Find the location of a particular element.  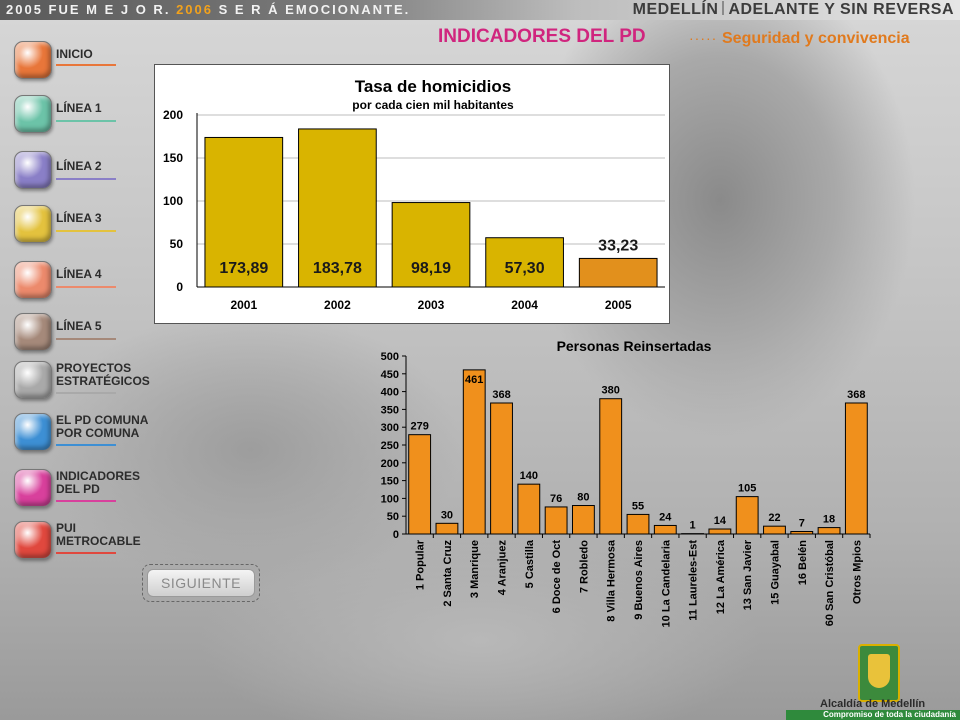

y-tick-label: 500 is located at coordinates (390, 357).